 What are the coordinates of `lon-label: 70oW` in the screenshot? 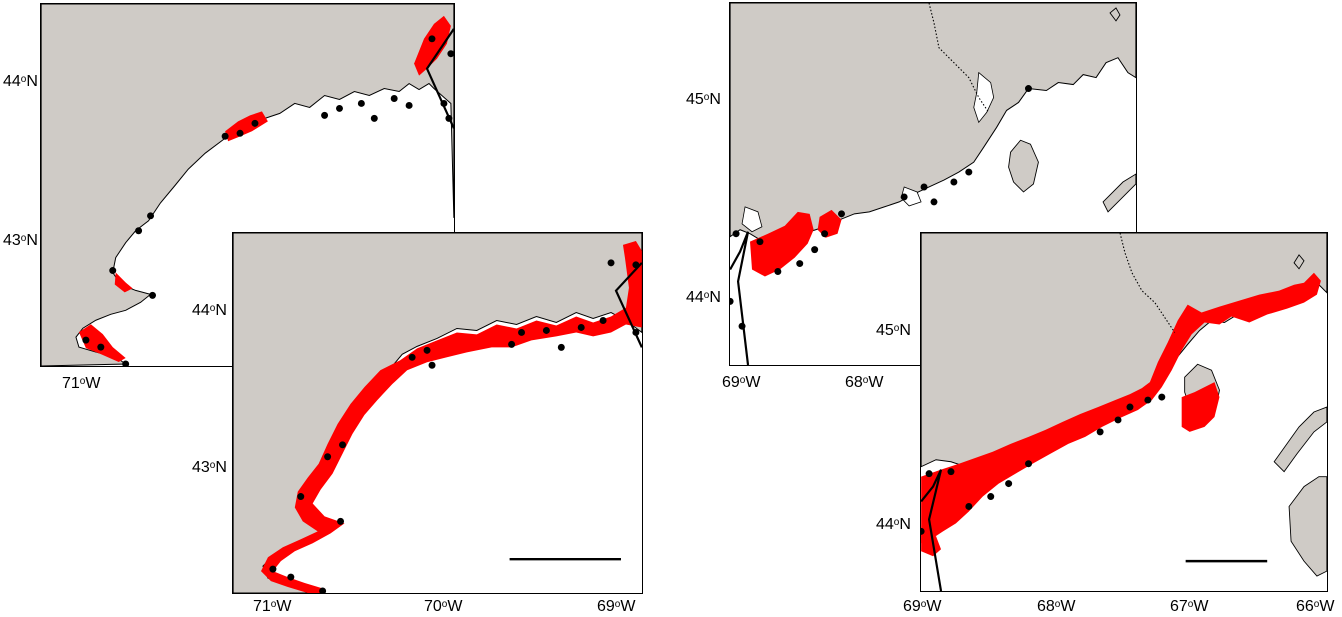 It's located at (443, 606).